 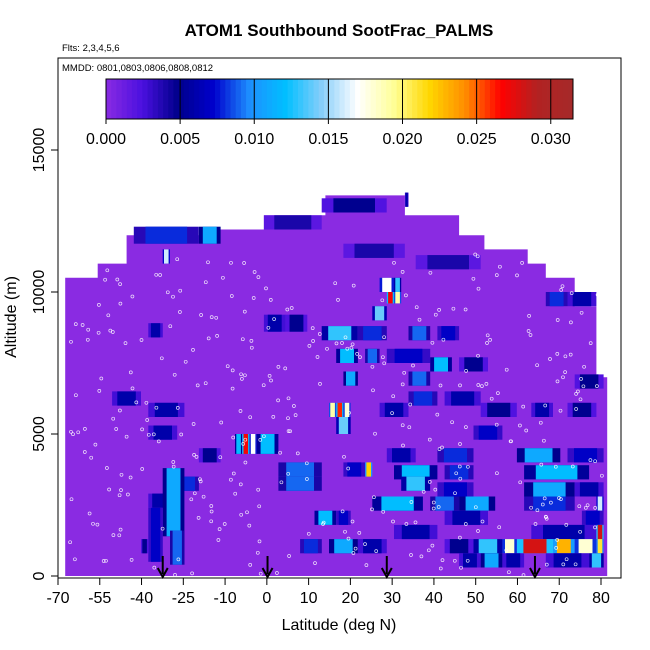 What do you see at coordinates (267, 573) in the screenshot?
I see `flight-arrow-head` at bounding box center [267, 573].